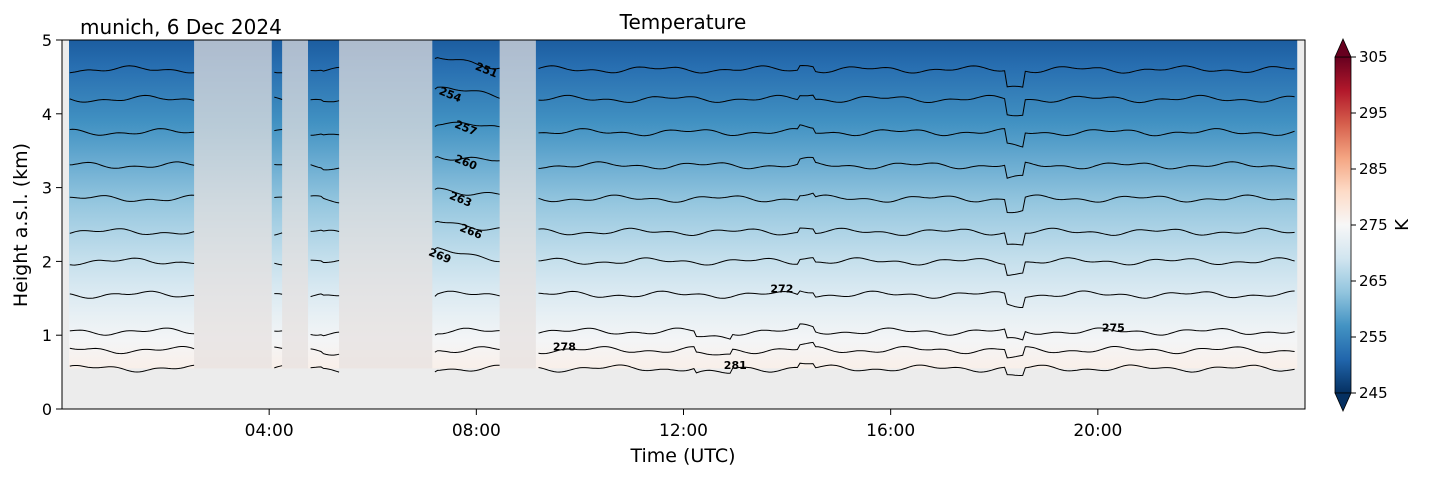 The height and width of the screenshot is (478, 1429). What do you see at coordinates (269, 431) in the screenshot?
I see `x-tick-label-4: 04:00` at bounding box center [269, 431].